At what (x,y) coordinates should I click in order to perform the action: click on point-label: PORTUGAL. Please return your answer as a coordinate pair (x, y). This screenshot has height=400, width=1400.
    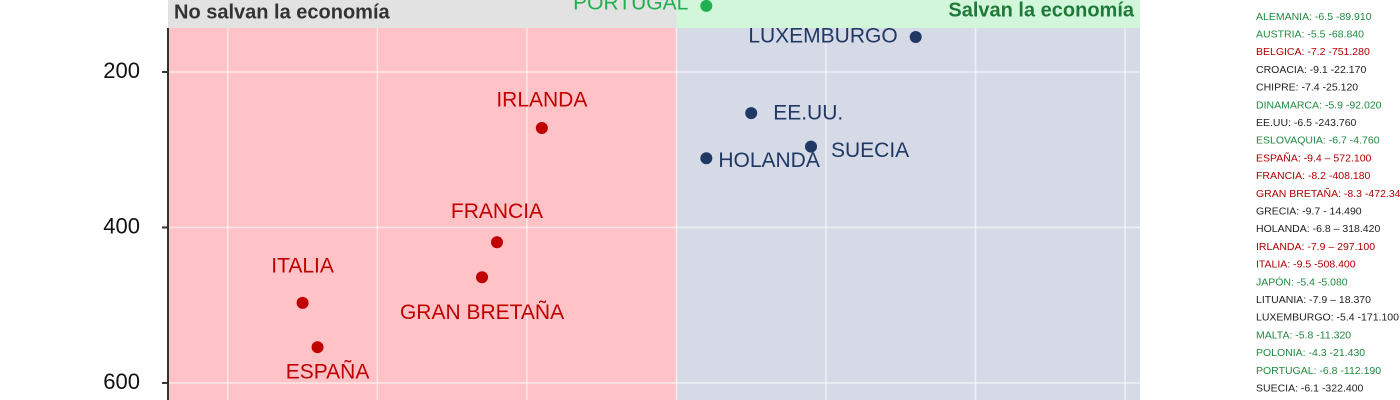
    Looking at the image, I should click on (630, 7).